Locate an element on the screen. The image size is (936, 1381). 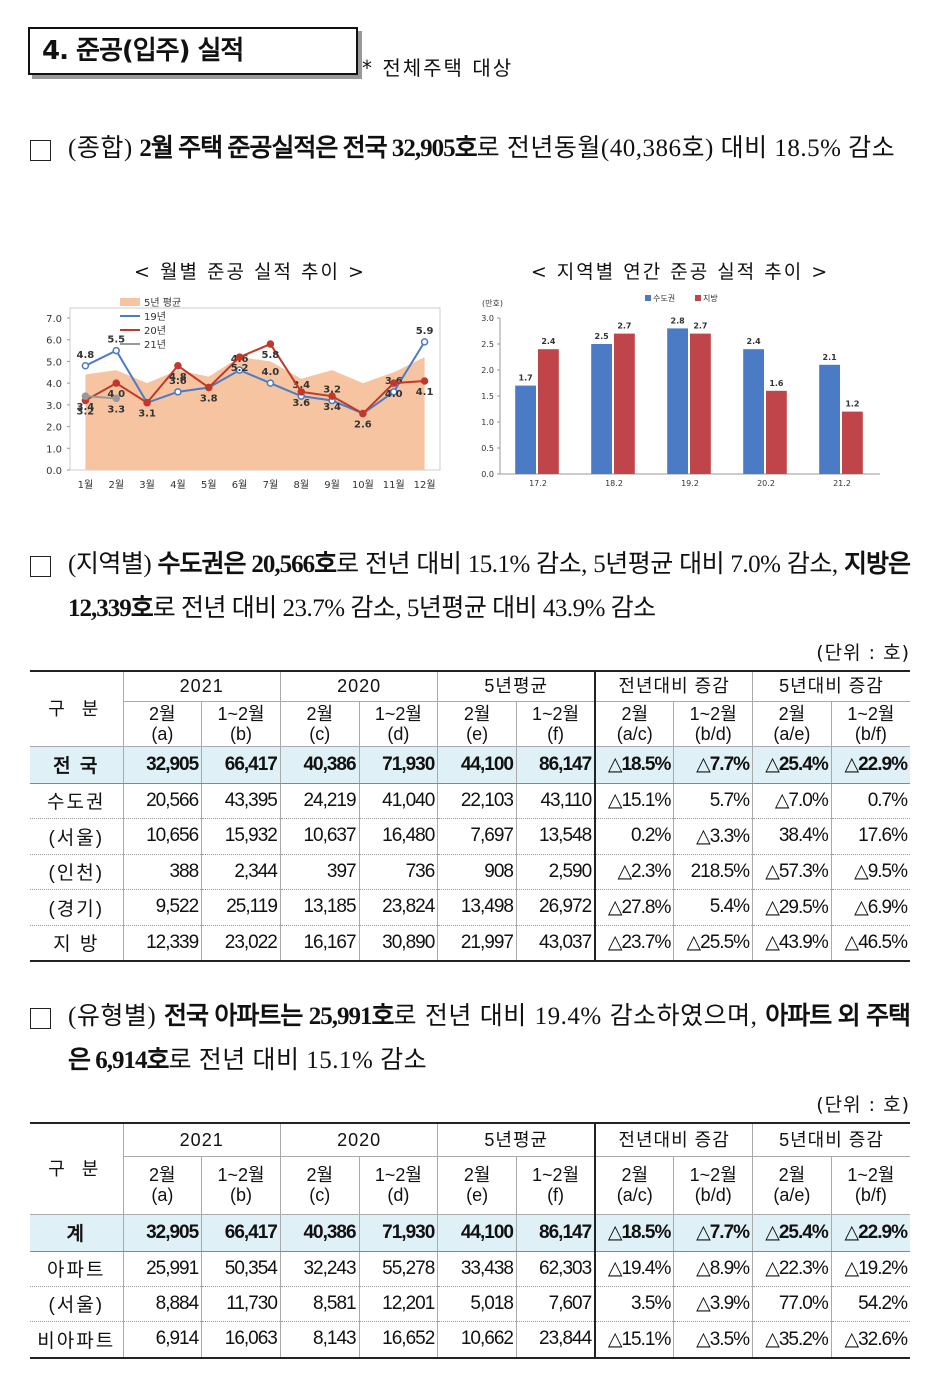
cell: 8,581 is located at coordinates (319, 1304).